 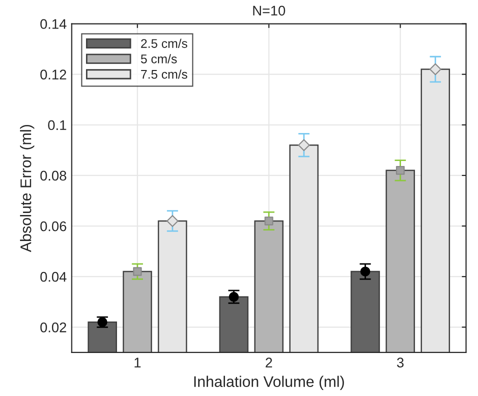 I want to click on y-tick-label: 0.02, so click(x=53, y=327).